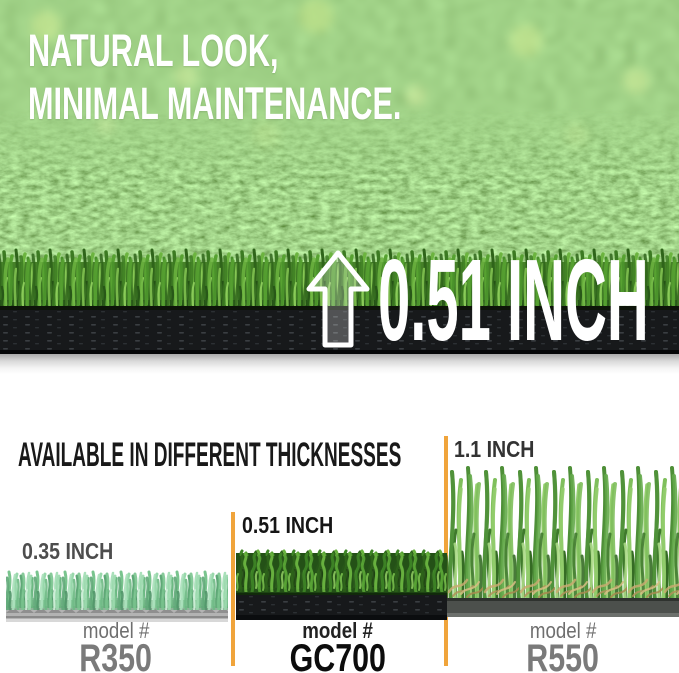 This screenshot has height=673, width=679. Describe the element at coordinates (210, 455) in the screenshot. I see `section-heading: AVAILABLE IN DIFFERENT THICKNESSES` at that location.